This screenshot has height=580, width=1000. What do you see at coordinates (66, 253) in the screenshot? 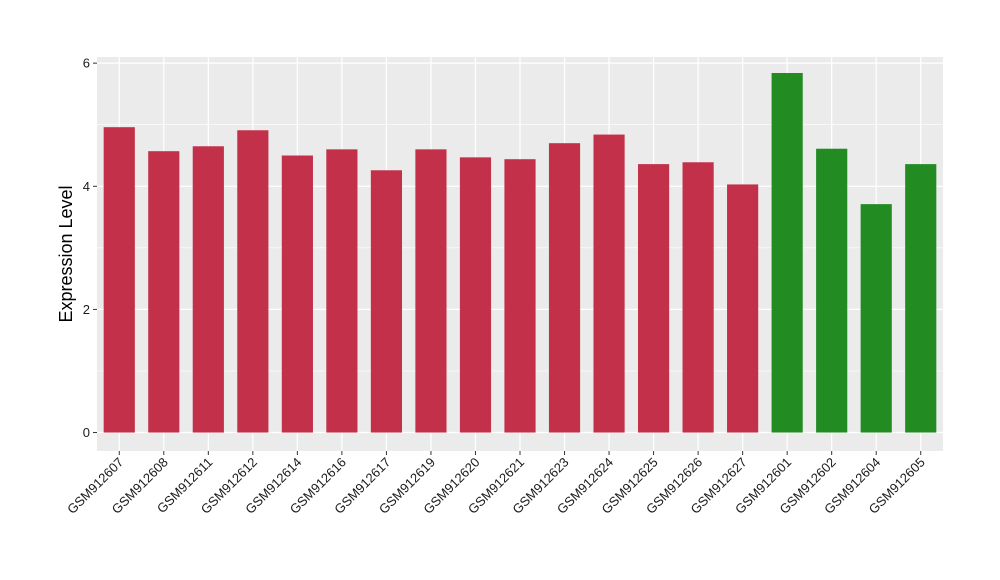
I see `y-axis-title: Expression Level` at bounding box center [66, 253].